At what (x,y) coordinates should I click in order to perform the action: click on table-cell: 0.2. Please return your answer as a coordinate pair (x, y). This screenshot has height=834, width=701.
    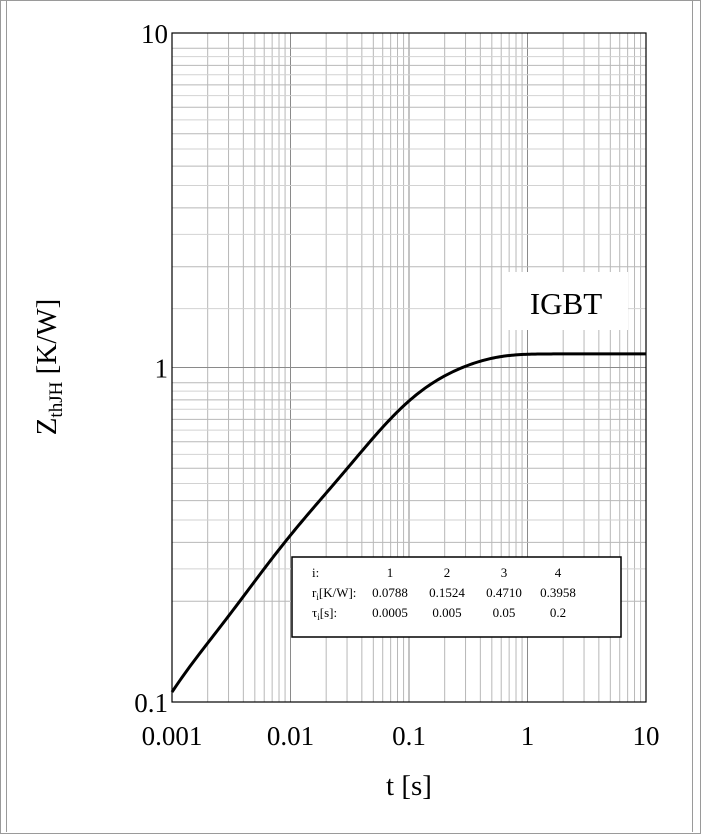
    Looking at the image, I should click on (558, 612).